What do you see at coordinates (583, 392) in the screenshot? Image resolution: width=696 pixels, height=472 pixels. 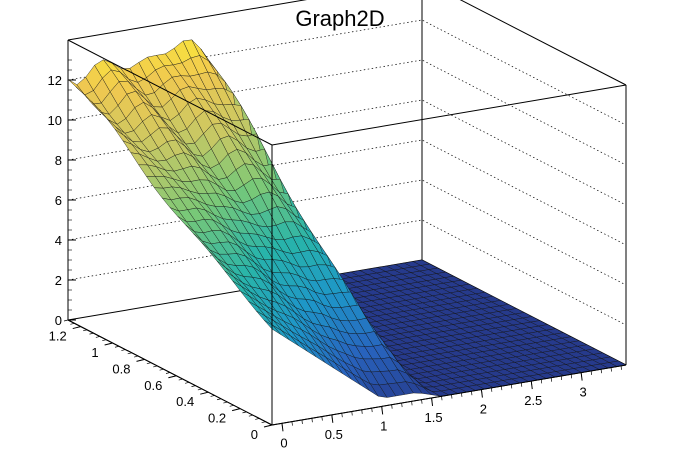 I see `x-tick-label: 3` at bounding box center [583, 392].